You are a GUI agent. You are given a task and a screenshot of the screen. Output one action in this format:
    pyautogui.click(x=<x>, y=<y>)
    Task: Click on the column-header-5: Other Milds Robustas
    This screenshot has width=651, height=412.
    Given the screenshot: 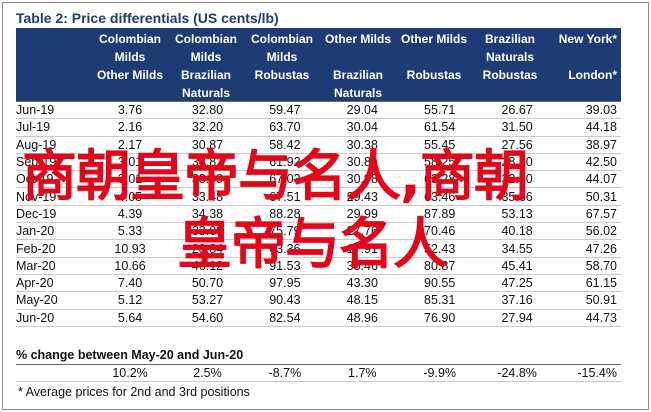 What is the action you would take?
    pyautogui.click(x=434, y=66)
    